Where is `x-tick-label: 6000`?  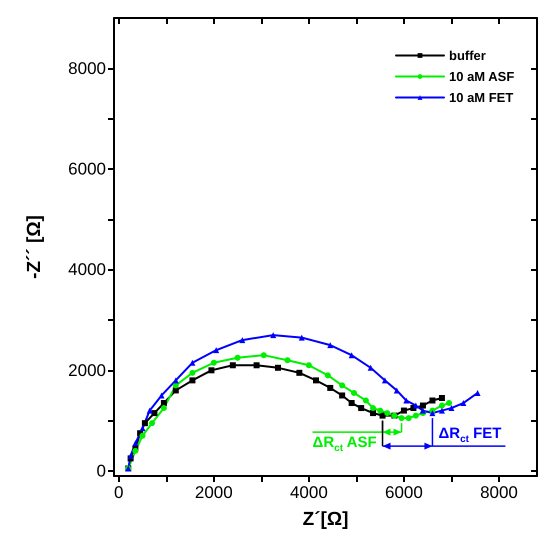 x-tick-label: 6000 is located at coordinates (404, 492).